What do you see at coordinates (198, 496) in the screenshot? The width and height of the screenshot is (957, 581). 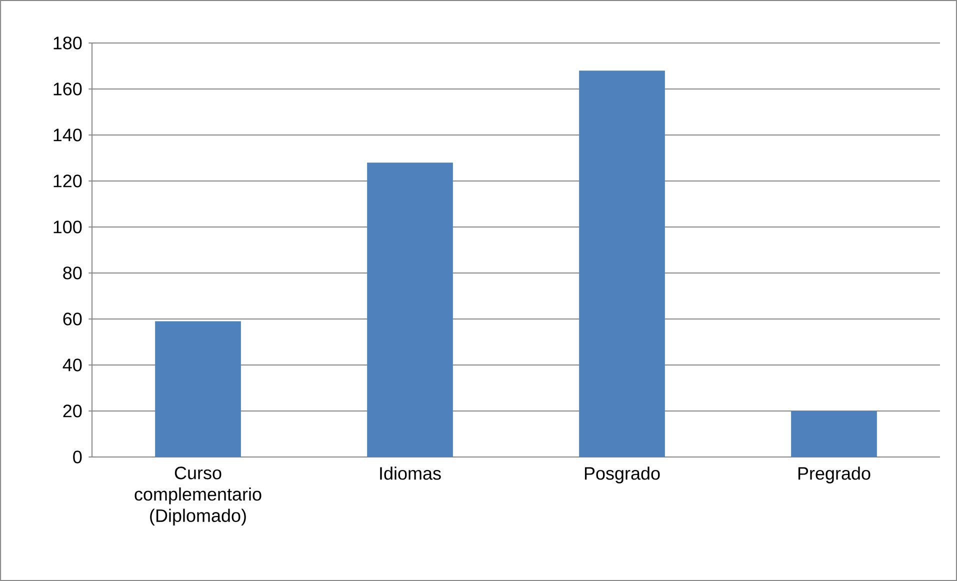 I see `x-tick-label: Curso complementario (Diplomado)` at bounding box center [198, 496].